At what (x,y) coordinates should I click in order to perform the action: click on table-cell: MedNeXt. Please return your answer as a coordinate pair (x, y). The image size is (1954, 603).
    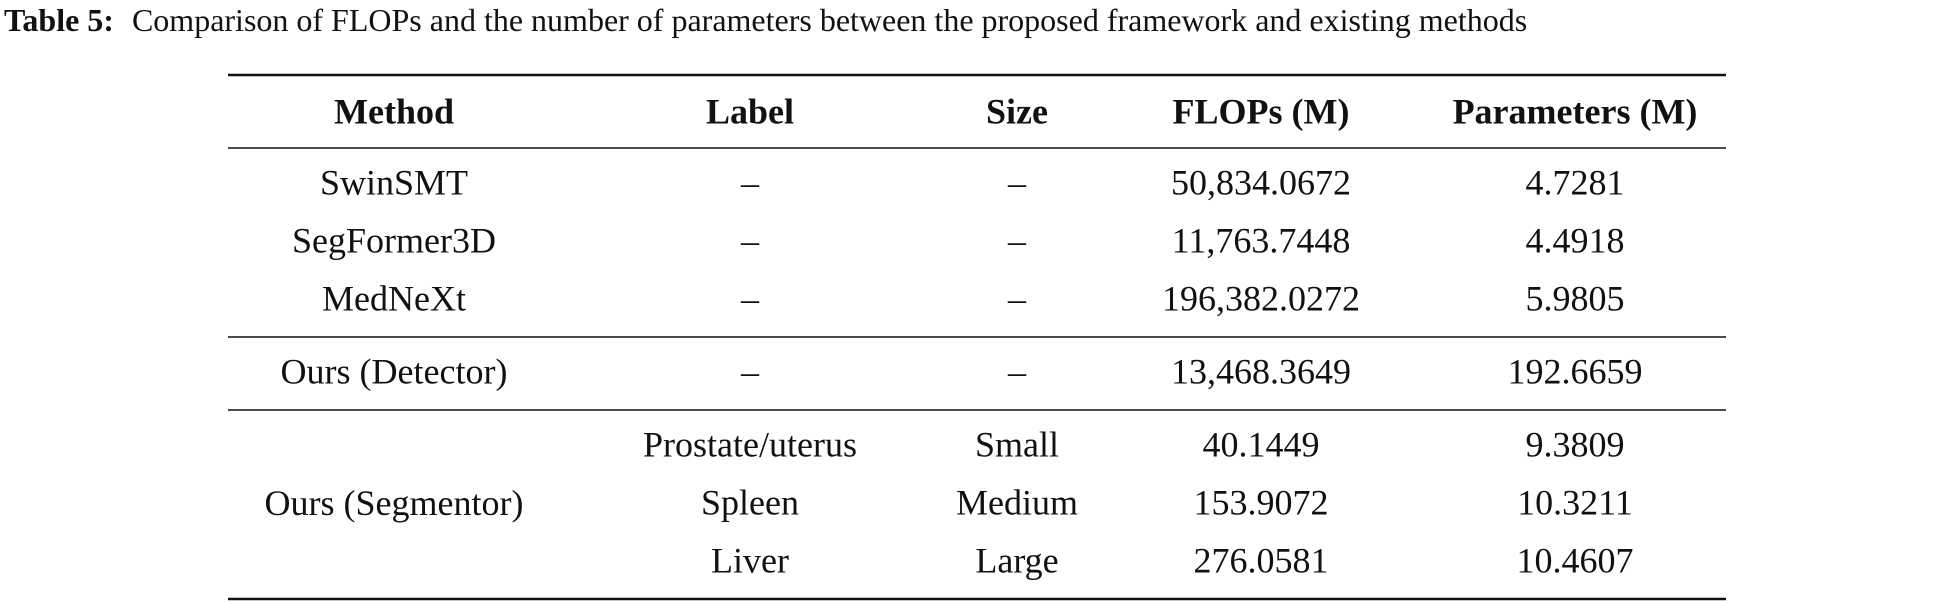
    Looking at the image, I should click on (394, 298).